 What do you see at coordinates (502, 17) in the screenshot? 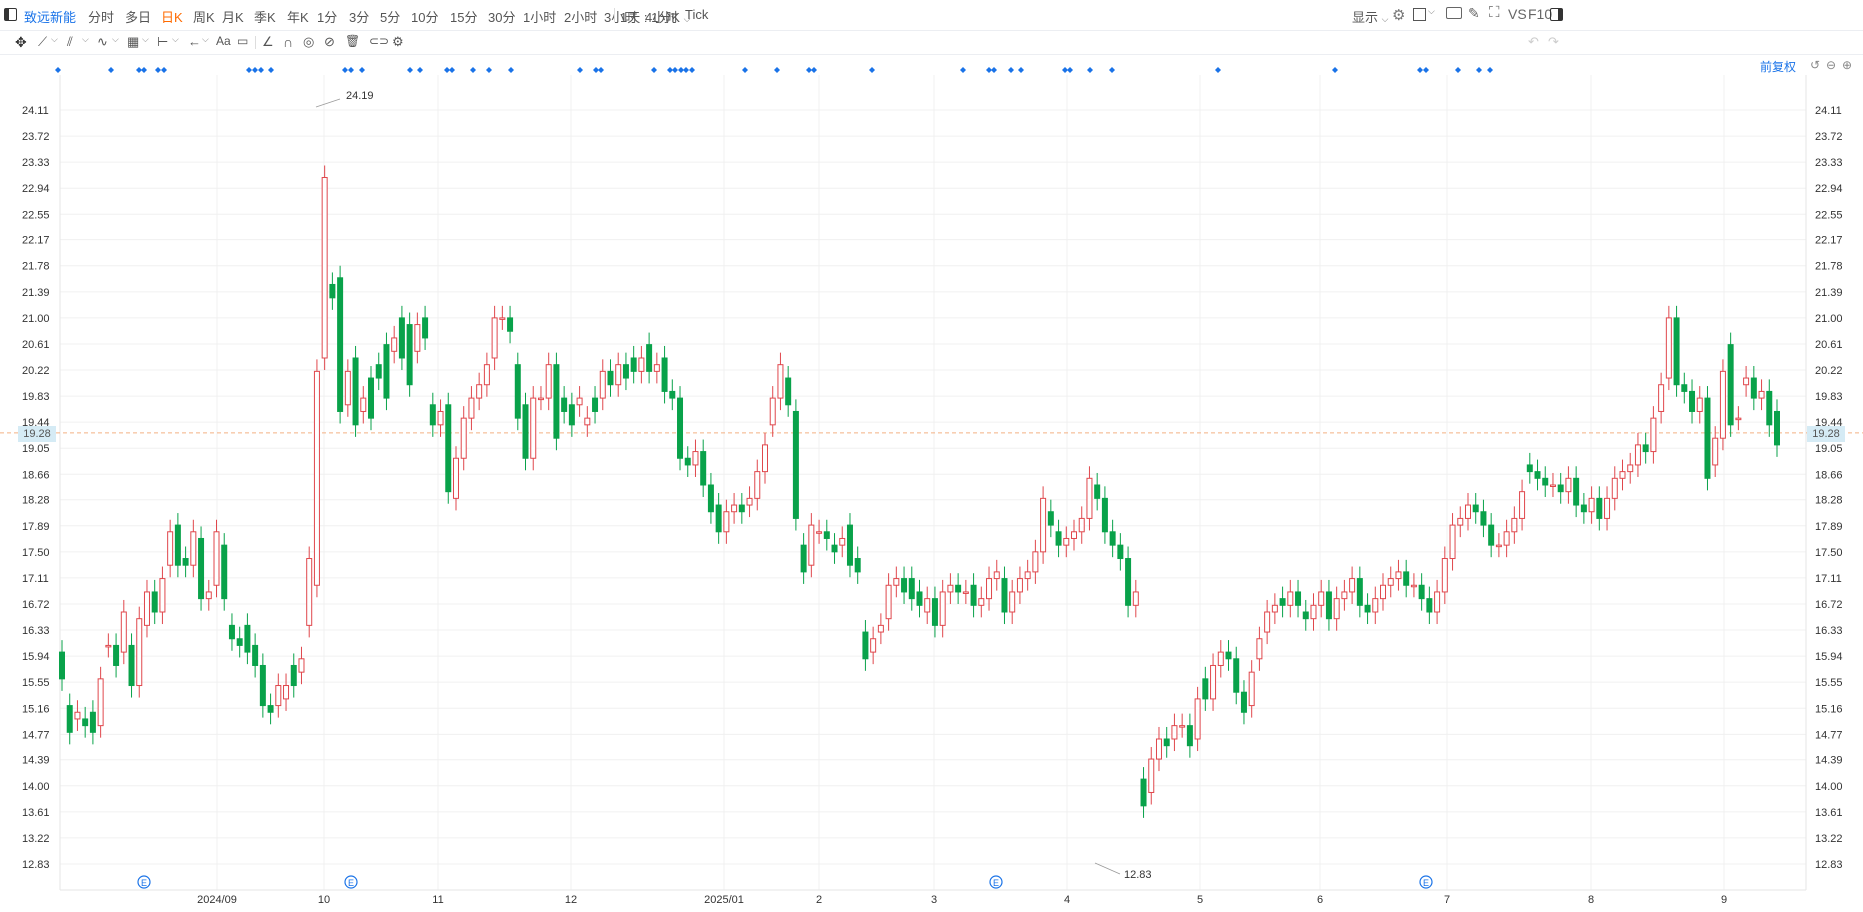
I see `tab-12: 30分` at bounding box center [502, 17].